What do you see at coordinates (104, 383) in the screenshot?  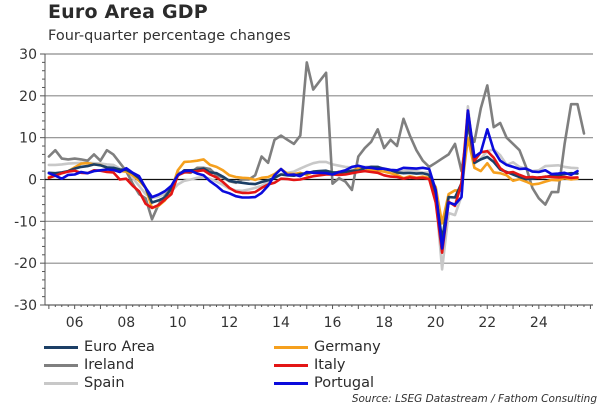 I see `legend-label: Spain` at bounding box center [104, 383].